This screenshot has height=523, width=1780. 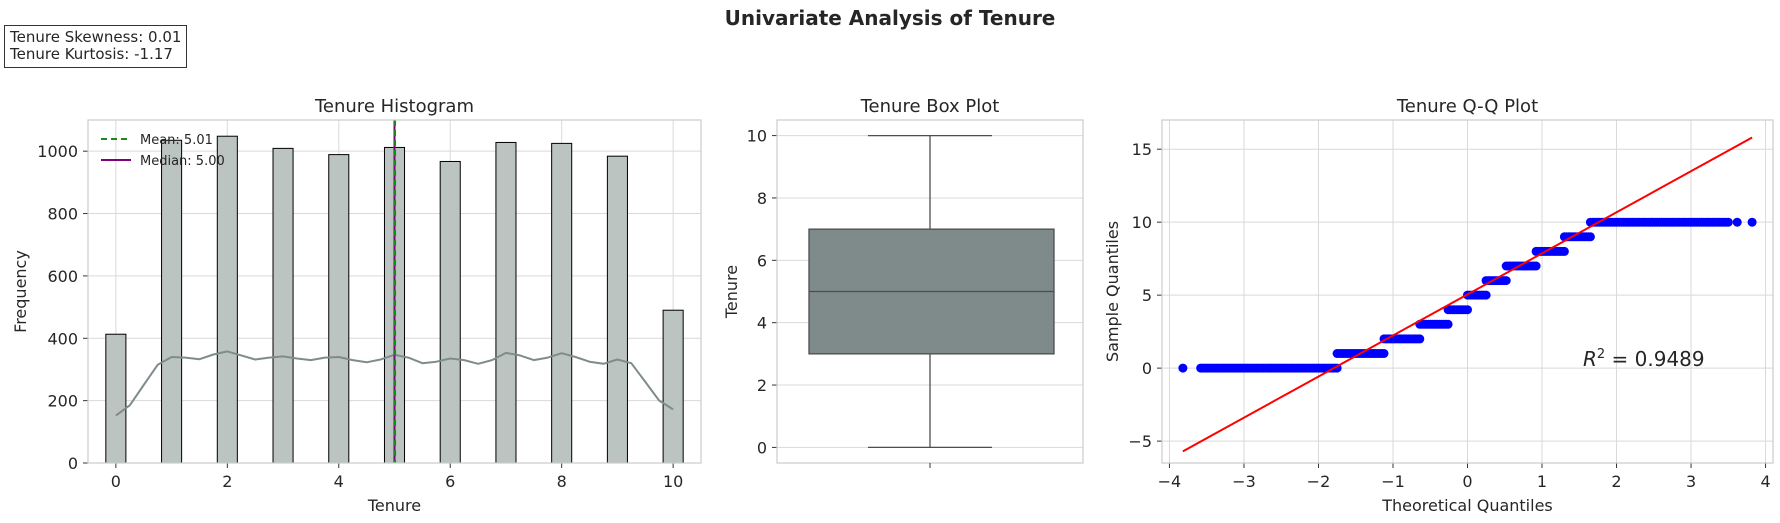 What do you see at coordinates (176, 140) in the screenshot?
I see `legend-mean-label: Mean: 5.01` at bounding box center [176, 140].